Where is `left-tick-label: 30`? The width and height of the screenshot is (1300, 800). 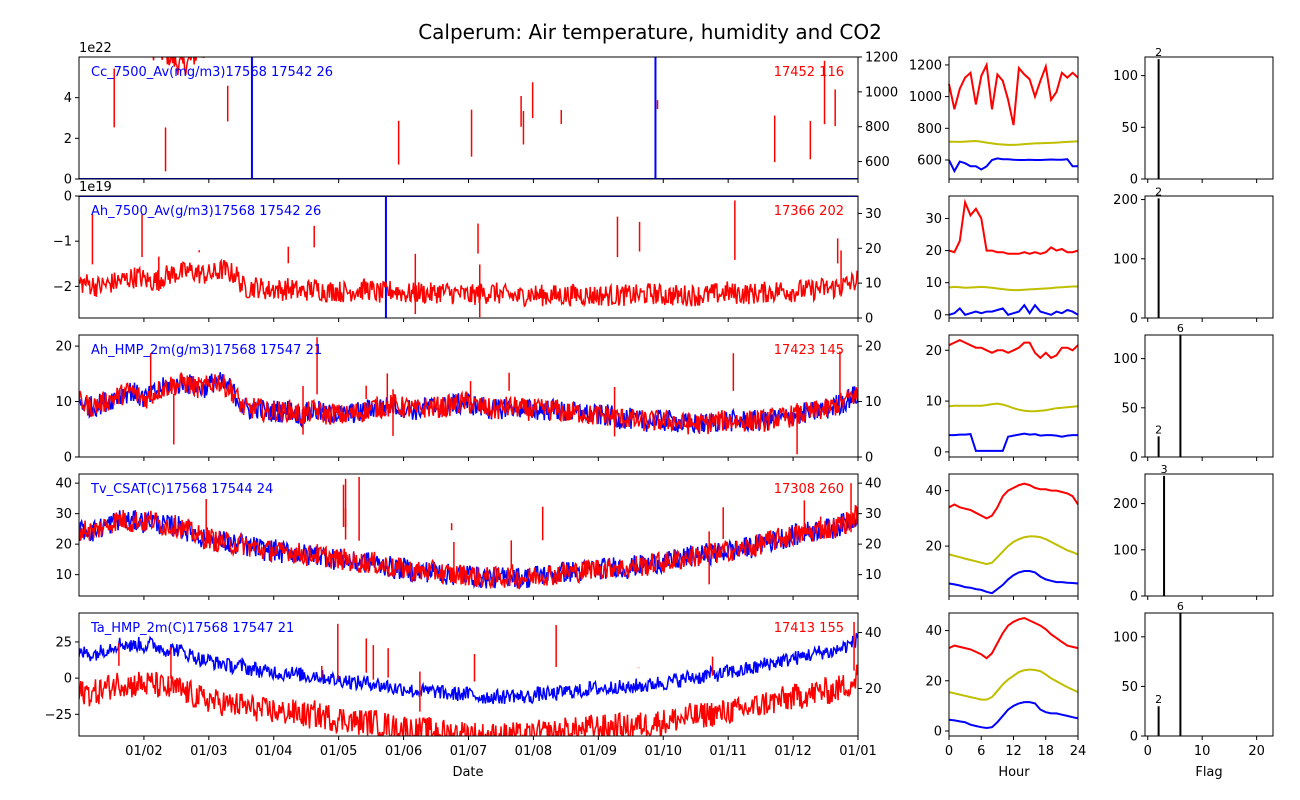 left-tick-label: 30 is located at coordinates (63, 514).